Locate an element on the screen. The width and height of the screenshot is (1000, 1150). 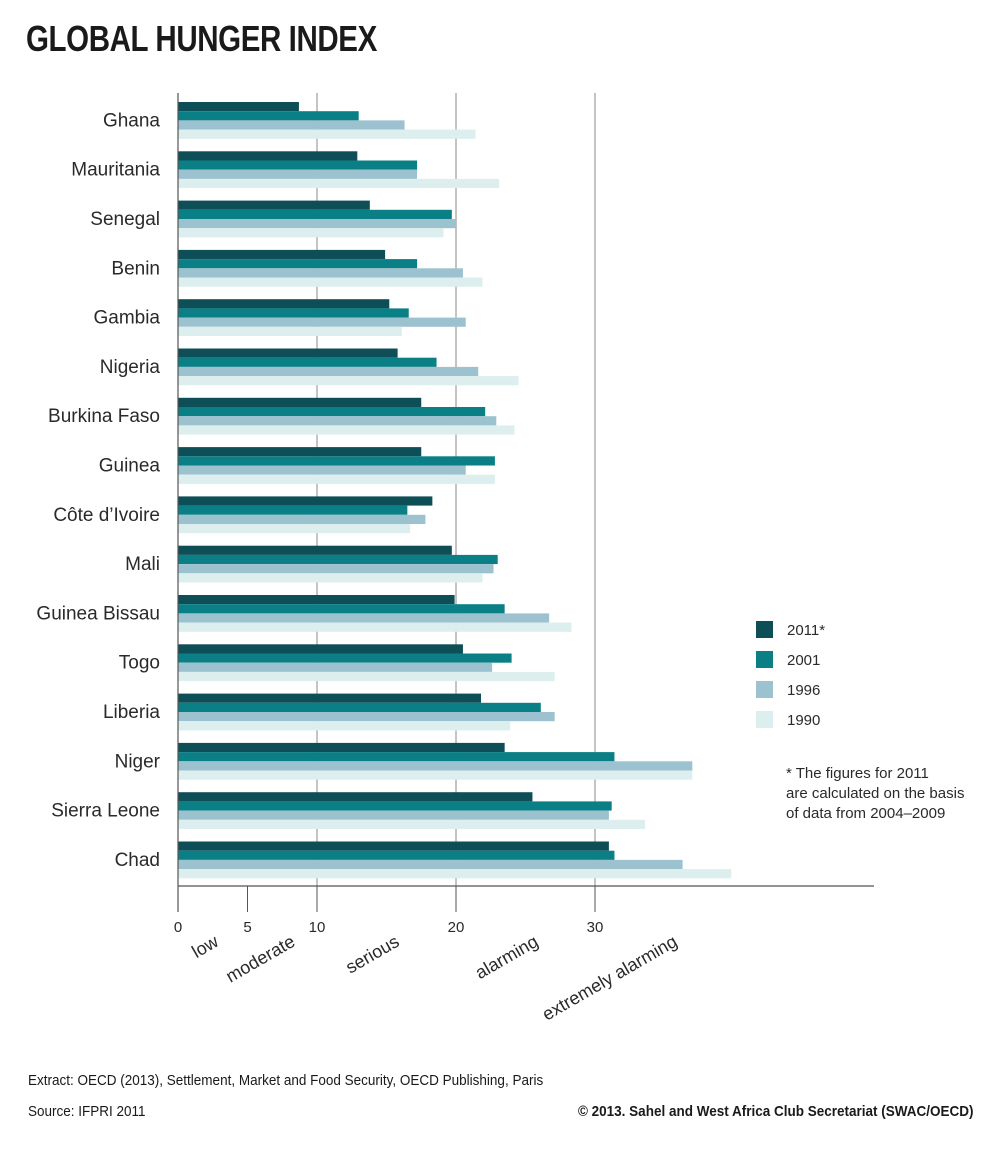
x-tick-label: 10 is located at coordinates (317, 927).